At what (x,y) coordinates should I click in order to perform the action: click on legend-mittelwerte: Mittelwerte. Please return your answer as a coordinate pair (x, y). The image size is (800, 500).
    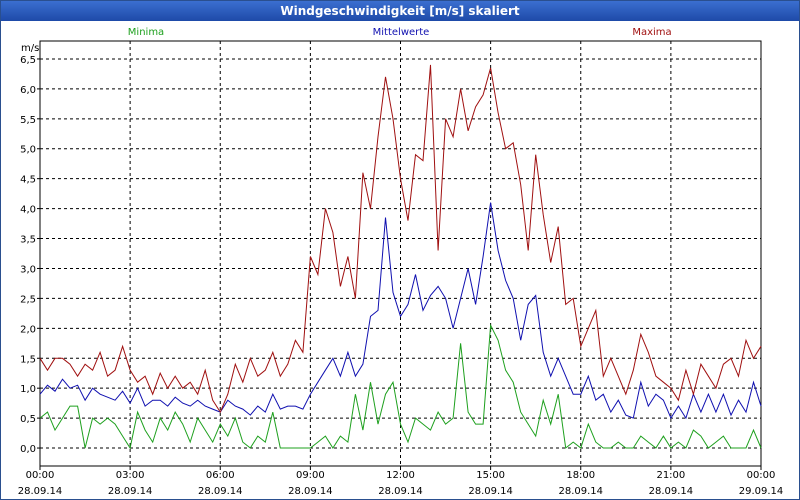
    Looking at the image, I should click on (401, 32).